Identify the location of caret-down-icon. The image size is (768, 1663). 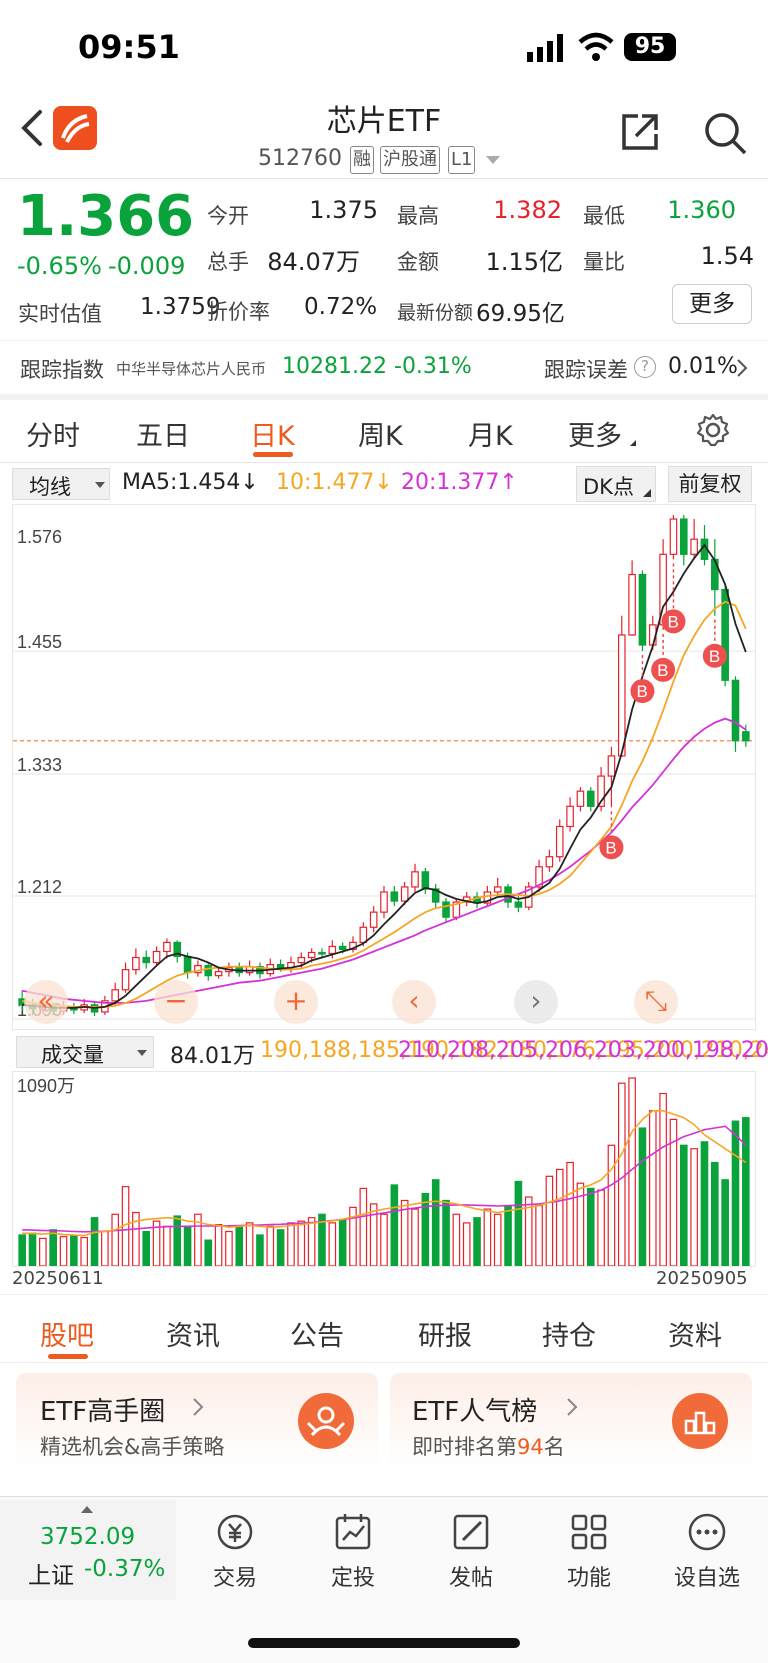
(142, 1053).